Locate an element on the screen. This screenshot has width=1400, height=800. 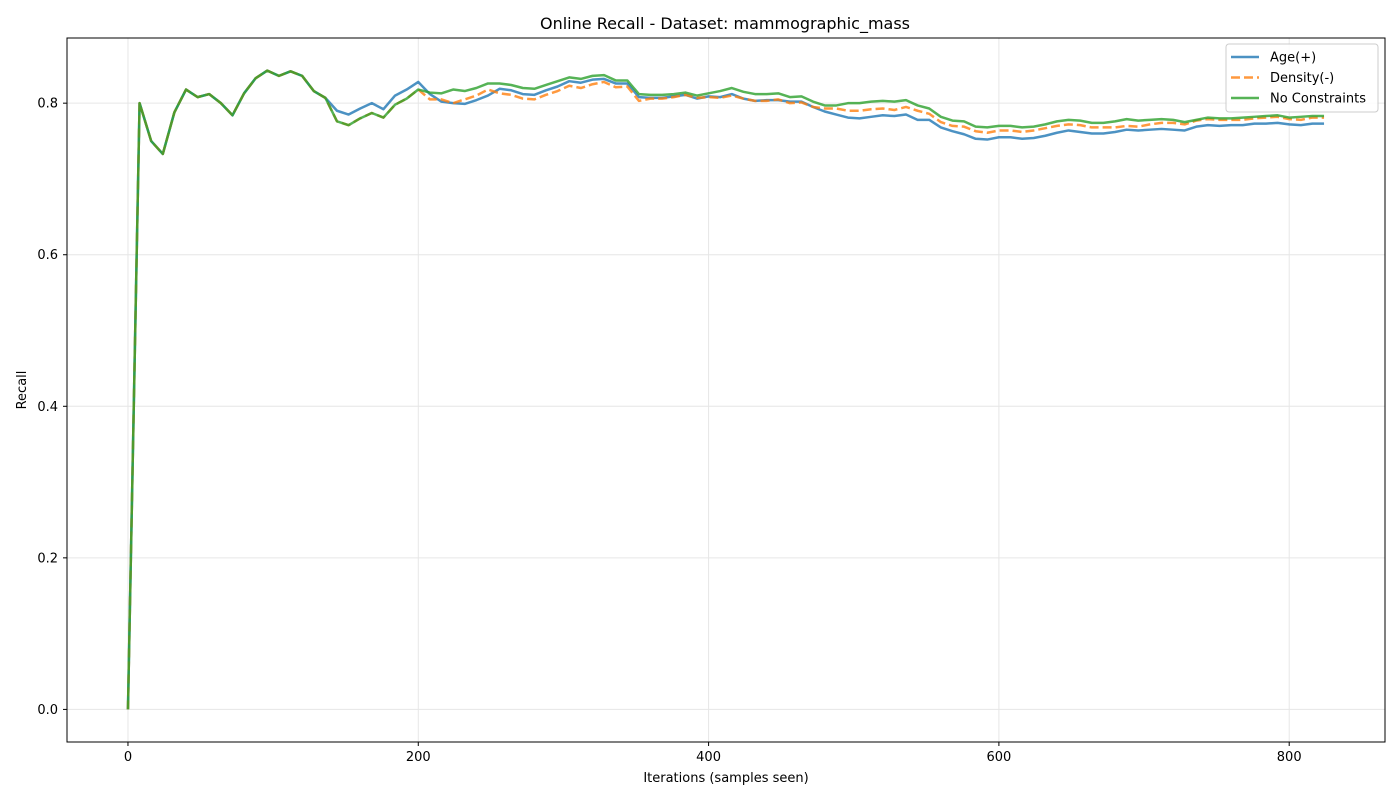
y-tick-label: 0.2 is located at coordinates (47, 558).